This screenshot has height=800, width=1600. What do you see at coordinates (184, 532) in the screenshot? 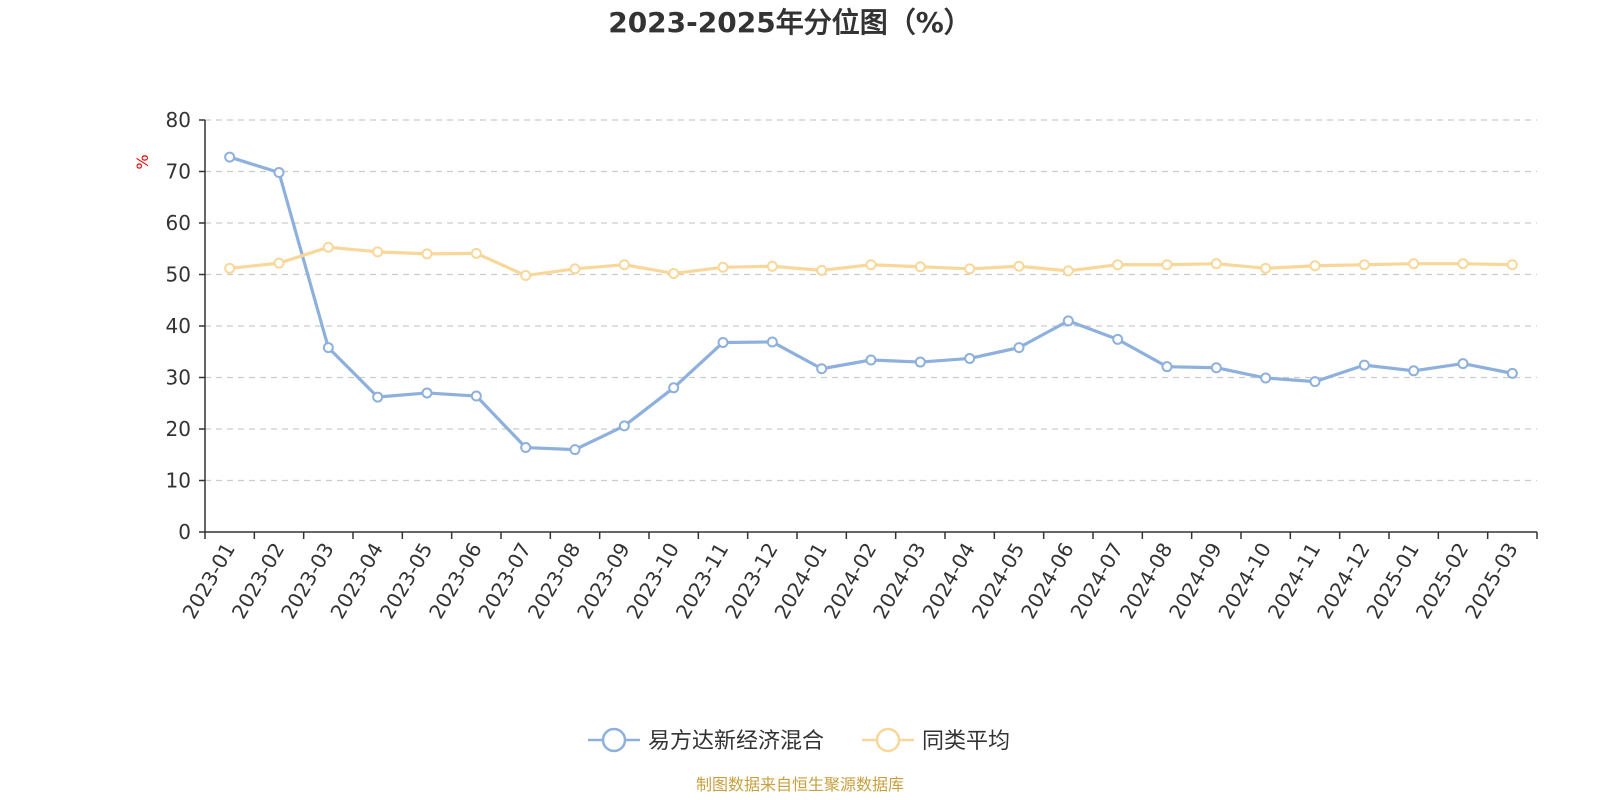
I see `y-tick-label: 0` at bounding box center [184, 532].